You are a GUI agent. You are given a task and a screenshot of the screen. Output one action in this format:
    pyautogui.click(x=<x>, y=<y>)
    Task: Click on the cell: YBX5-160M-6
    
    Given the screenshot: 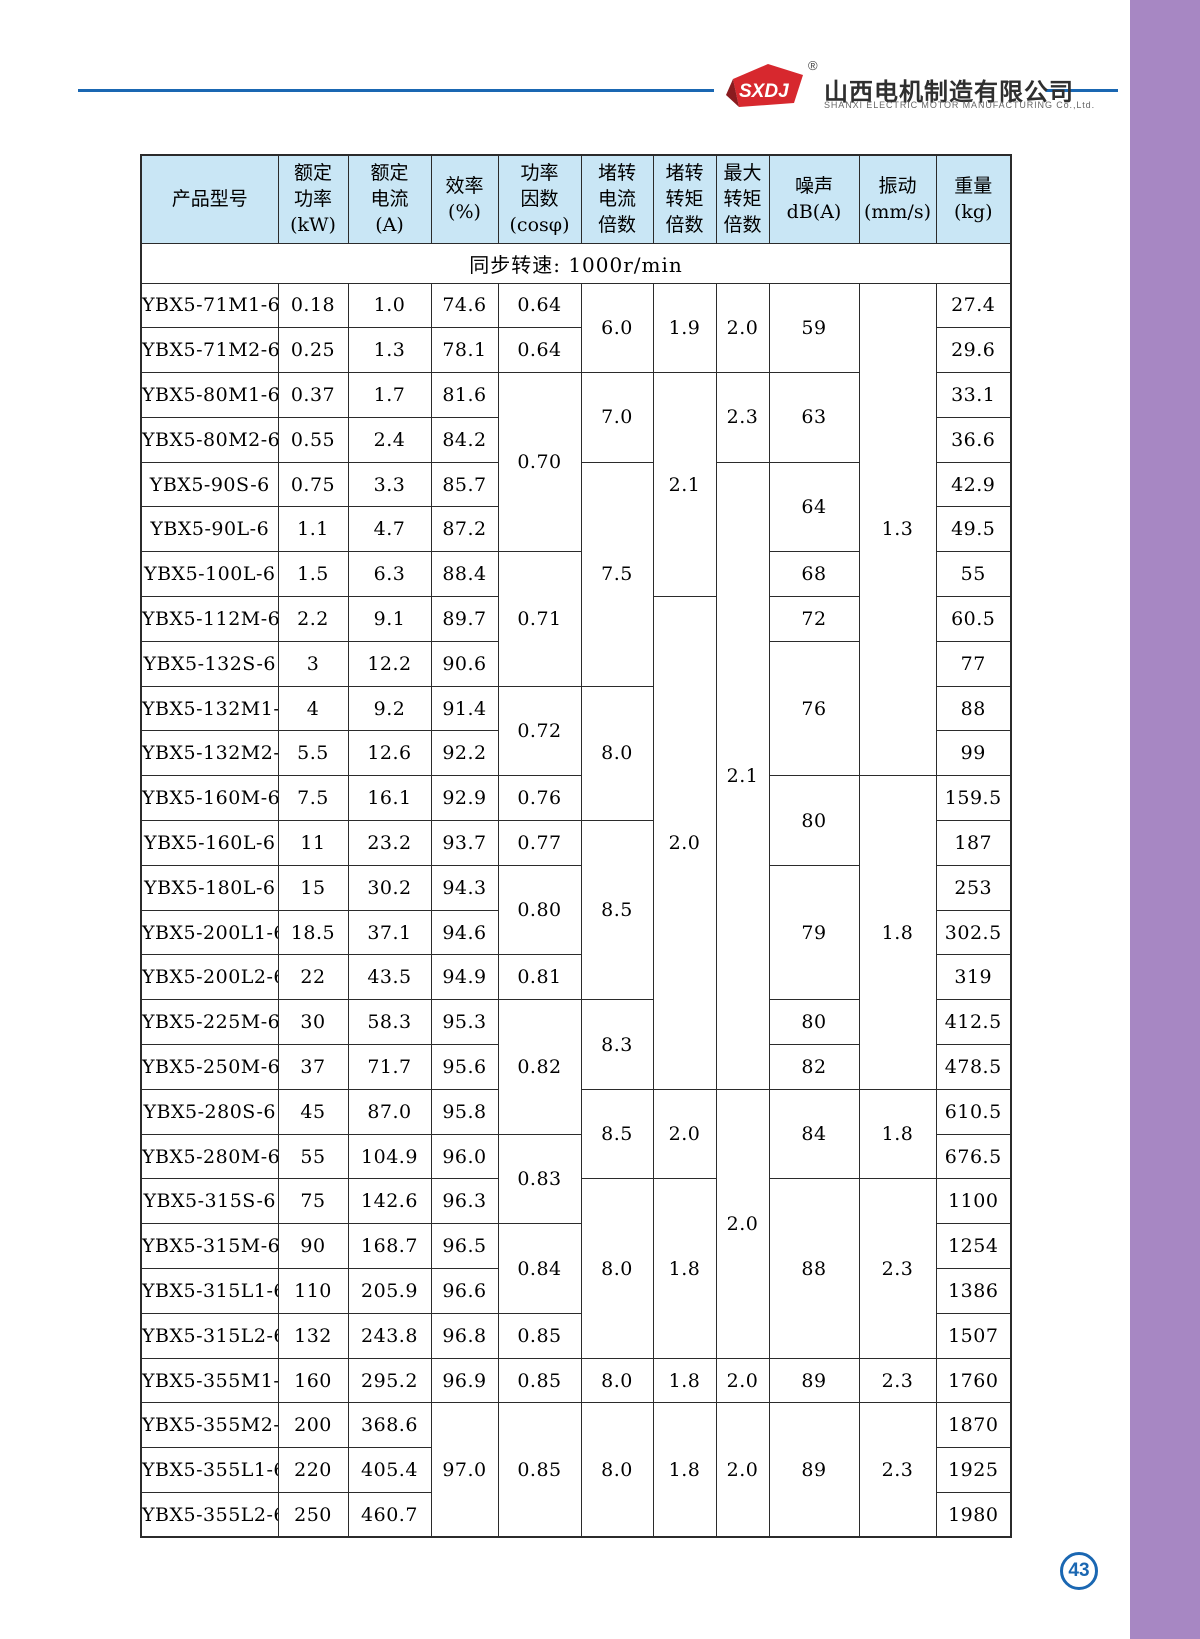 What is the action you would take?
    pyautogui.click(x=209, y=798)
    